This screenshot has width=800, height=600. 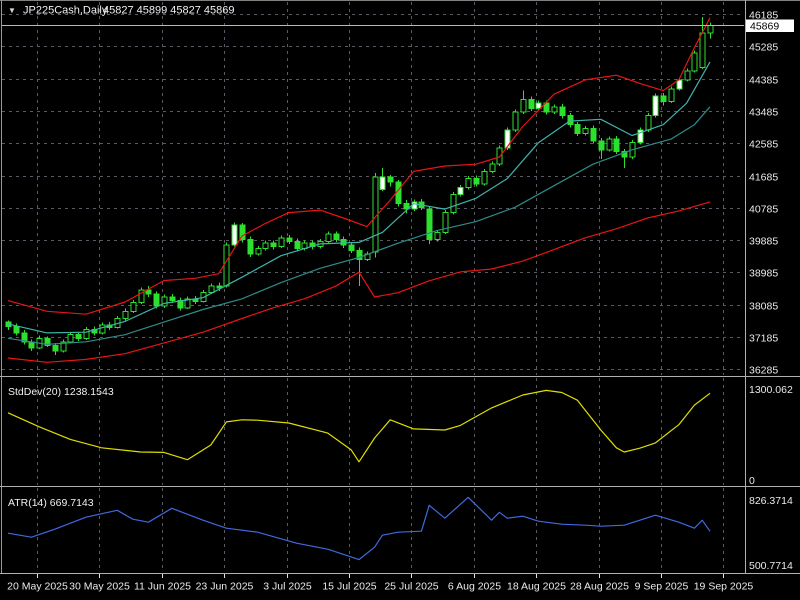 I want to click on stddev-panel, so click(x=359, y=426).